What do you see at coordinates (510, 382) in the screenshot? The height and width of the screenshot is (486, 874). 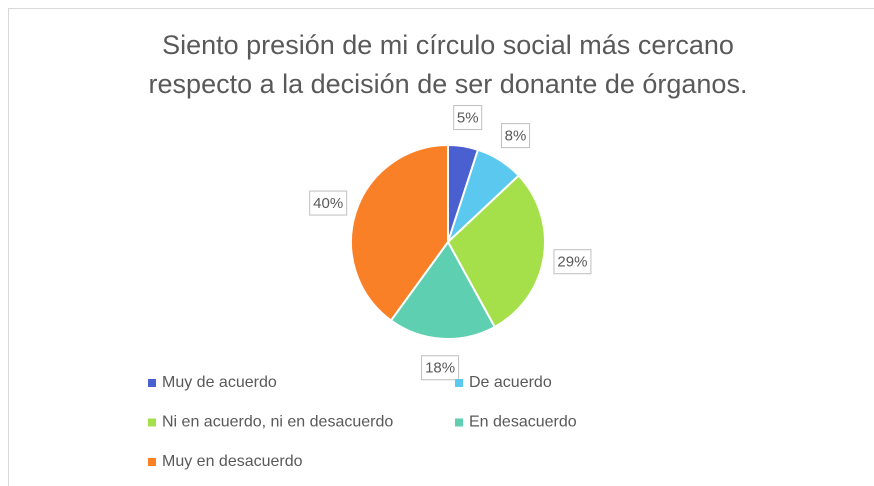 I see `legend-label: De acuerdo` at bounding box center [510, 382].